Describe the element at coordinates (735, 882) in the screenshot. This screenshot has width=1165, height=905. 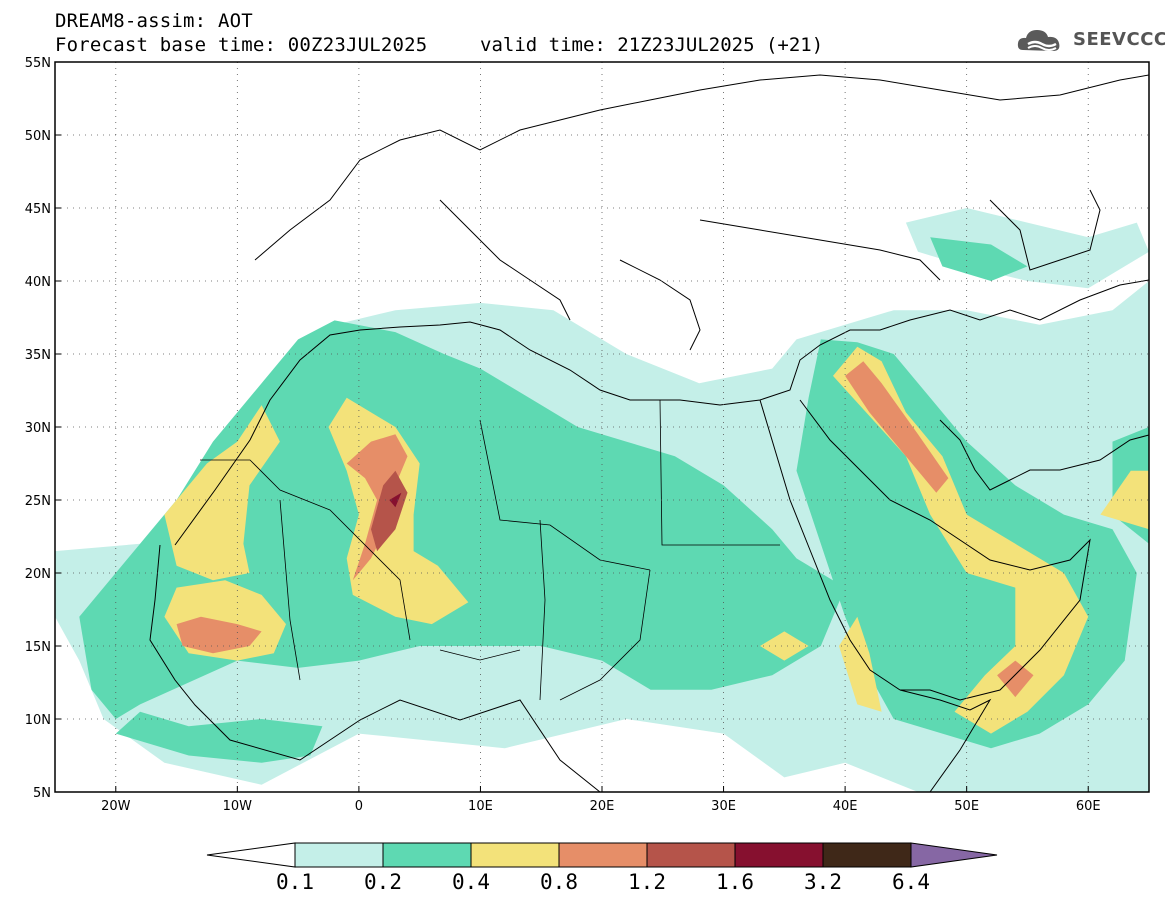
I see `colorbar-label: 1.6` at that location.